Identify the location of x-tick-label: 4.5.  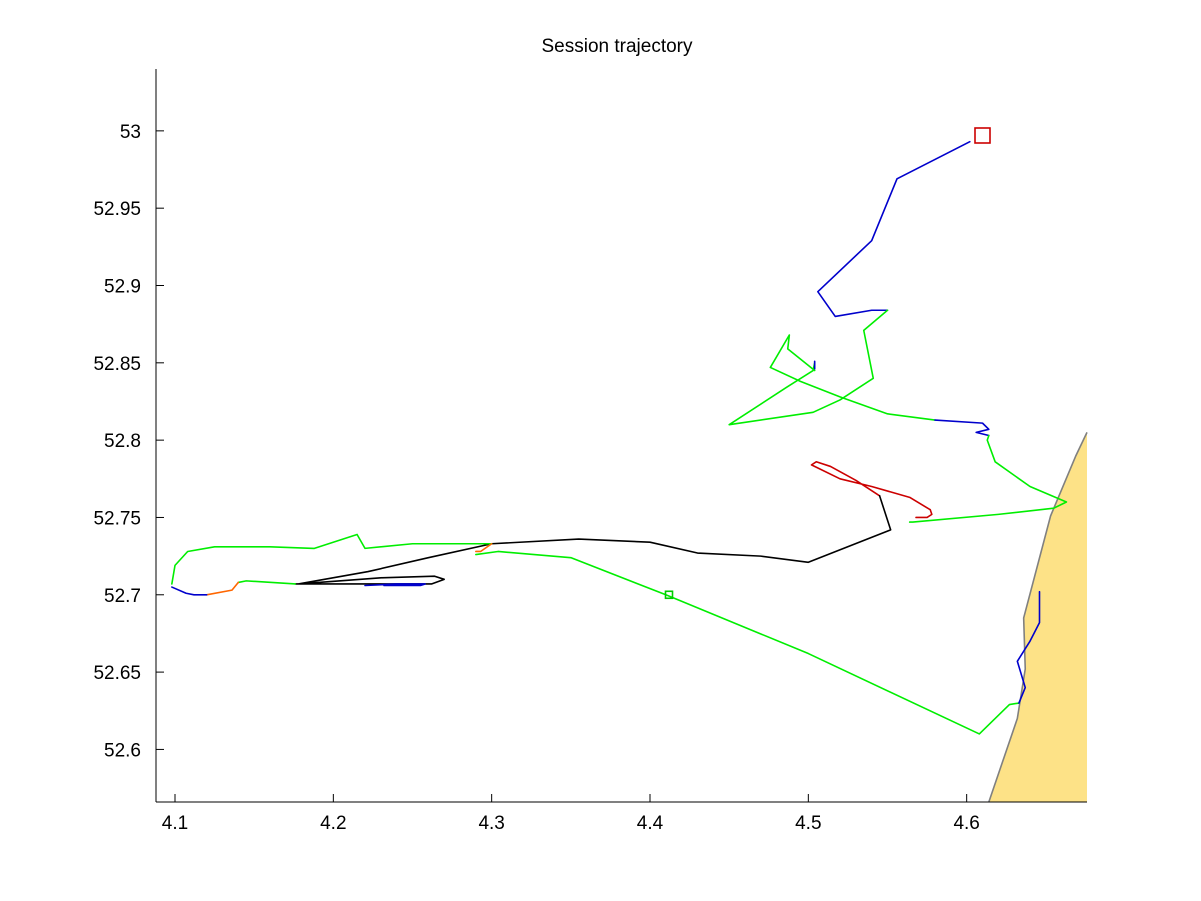
(808, 823).